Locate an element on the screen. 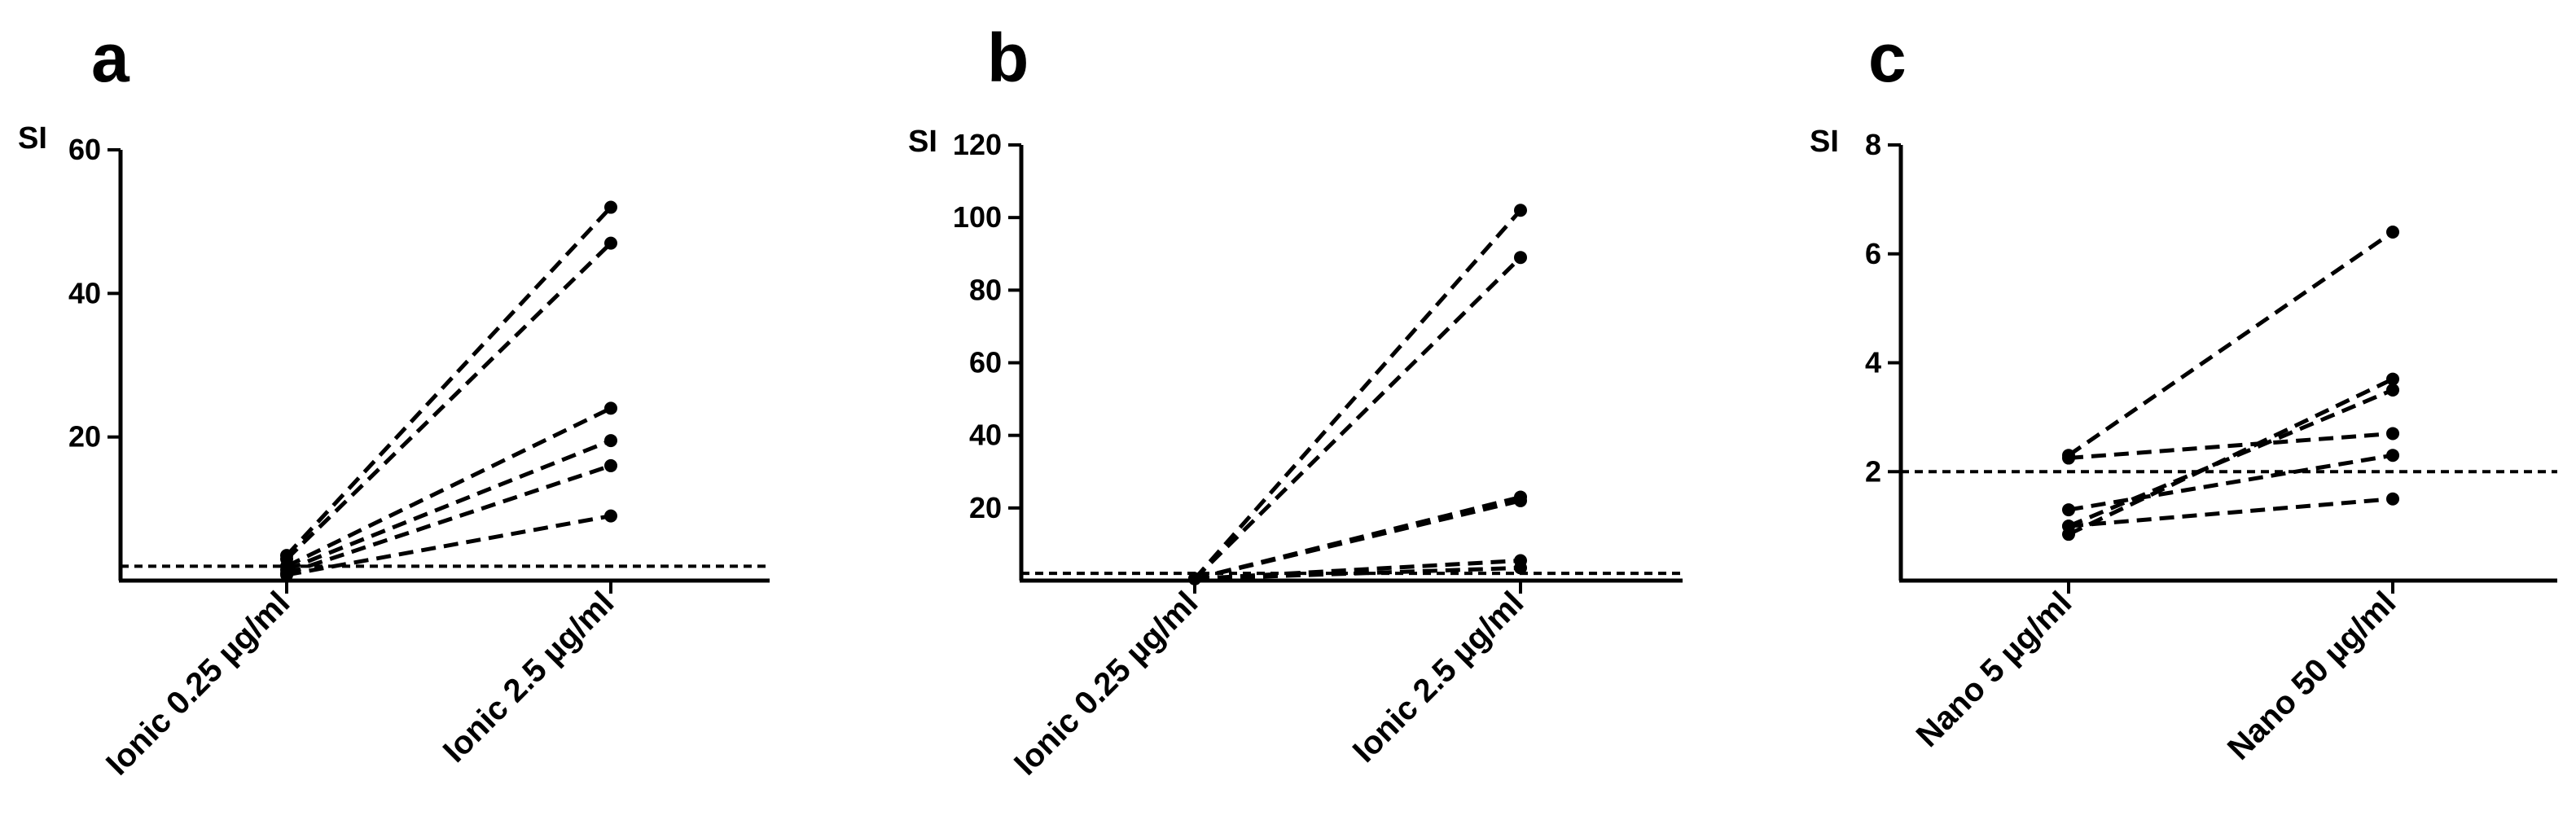 The image size is (2576, 833). panel-c-ytick-label: 2 is located at coordinates (1873, 471).